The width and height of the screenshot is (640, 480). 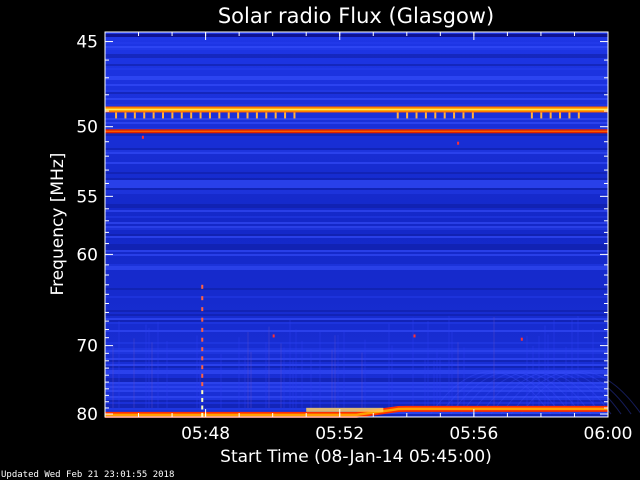 What do you see at coordinates (608, 434) in the screenshot?
I see `x-tick-label: 06:00` at bounding box center [608, 434].